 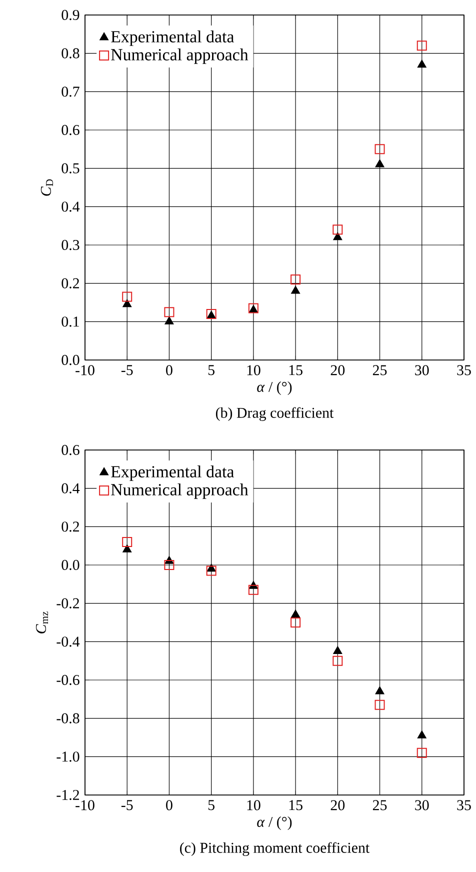 I want to click on y-tick-label: 0.1, so click(x=70, y=321).